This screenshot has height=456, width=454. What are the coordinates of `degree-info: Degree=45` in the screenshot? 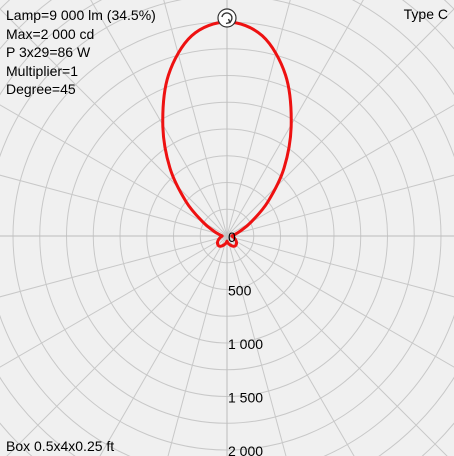 It's located at (41, 89).